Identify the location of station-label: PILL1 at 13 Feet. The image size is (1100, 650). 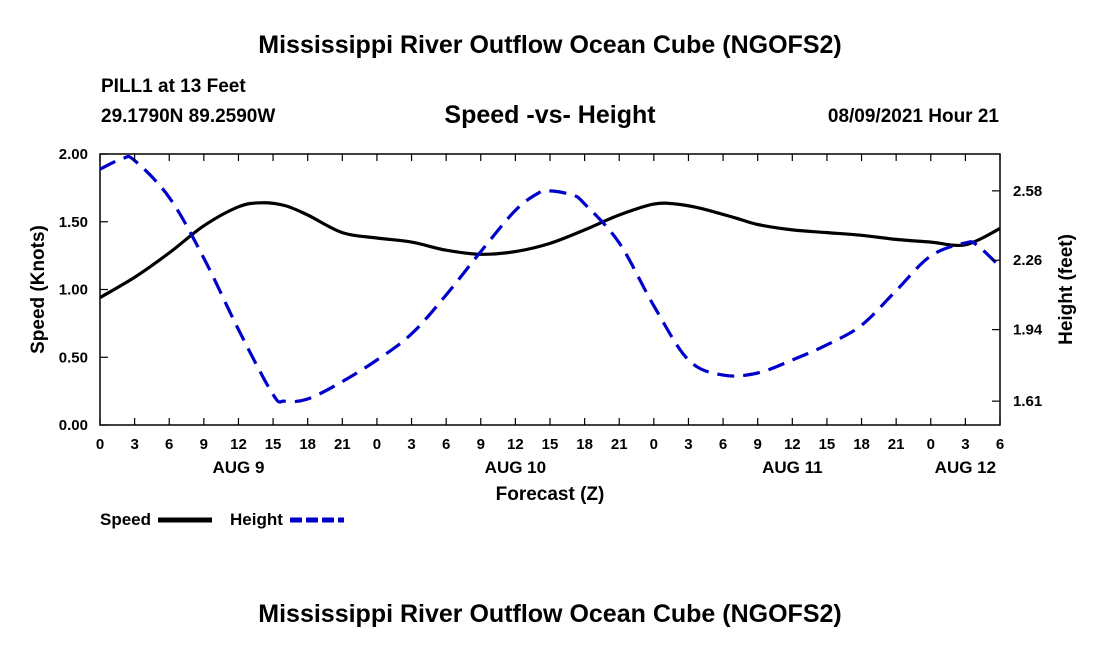
(173, 86).